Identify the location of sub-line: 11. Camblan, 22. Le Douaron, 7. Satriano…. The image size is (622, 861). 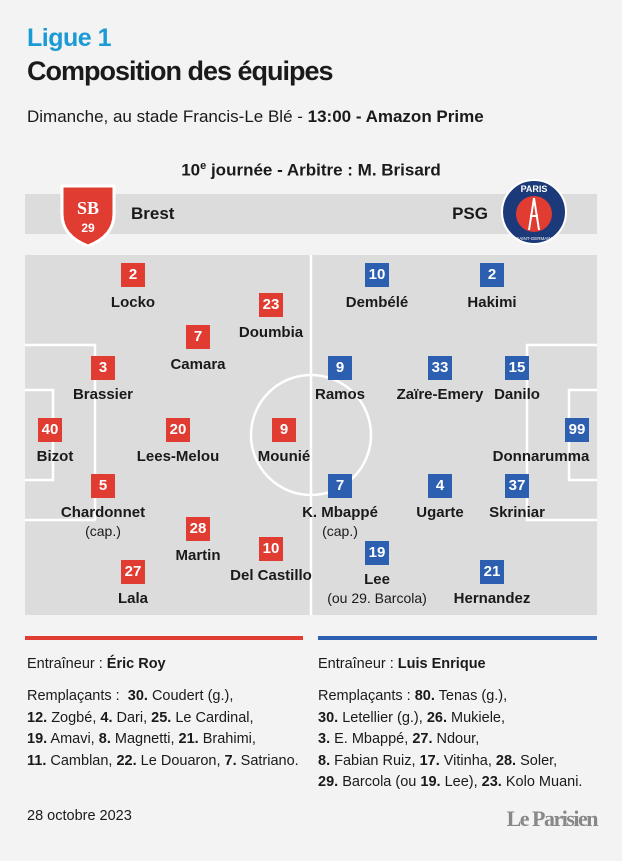
(163, 762).